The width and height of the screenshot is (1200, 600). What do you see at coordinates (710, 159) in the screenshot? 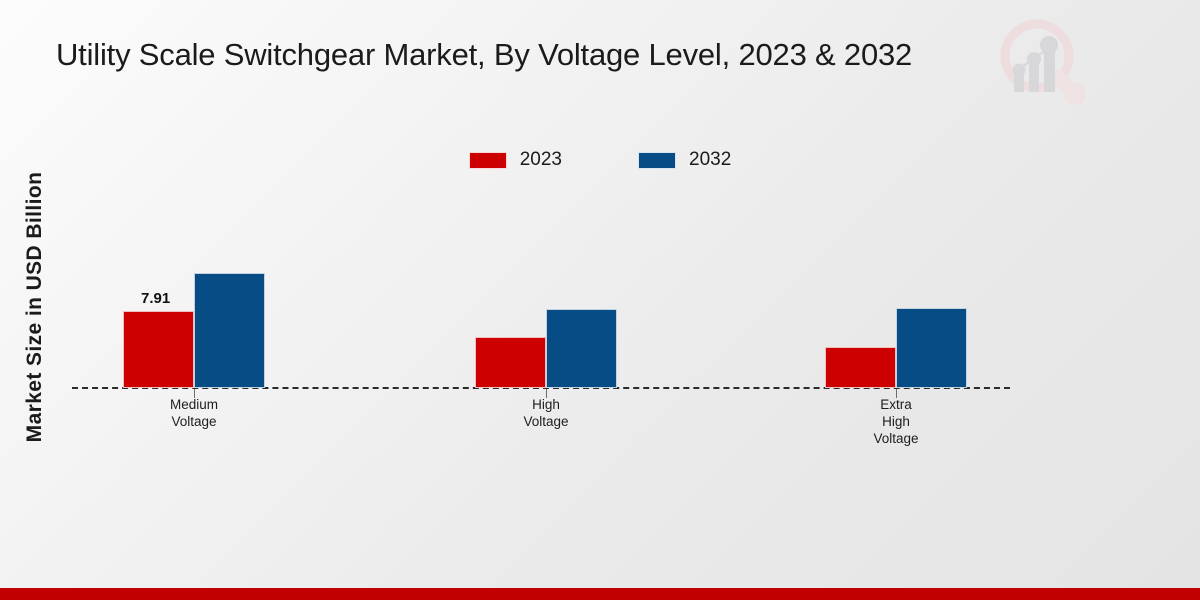
I see `legend-label-2032: 2032` at bounding box center [710, 159].